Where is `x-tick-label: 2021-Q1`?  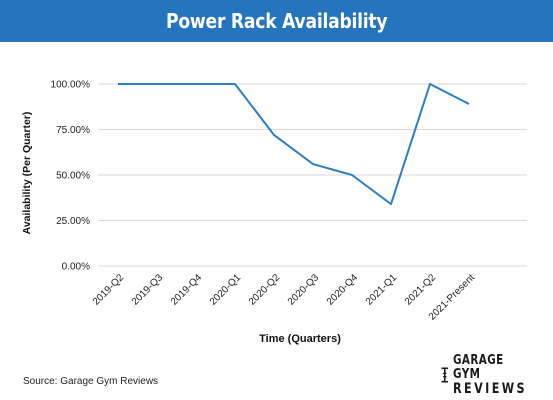
x-tick-label: 2021-Q1 is located at coordinates (382, 290).